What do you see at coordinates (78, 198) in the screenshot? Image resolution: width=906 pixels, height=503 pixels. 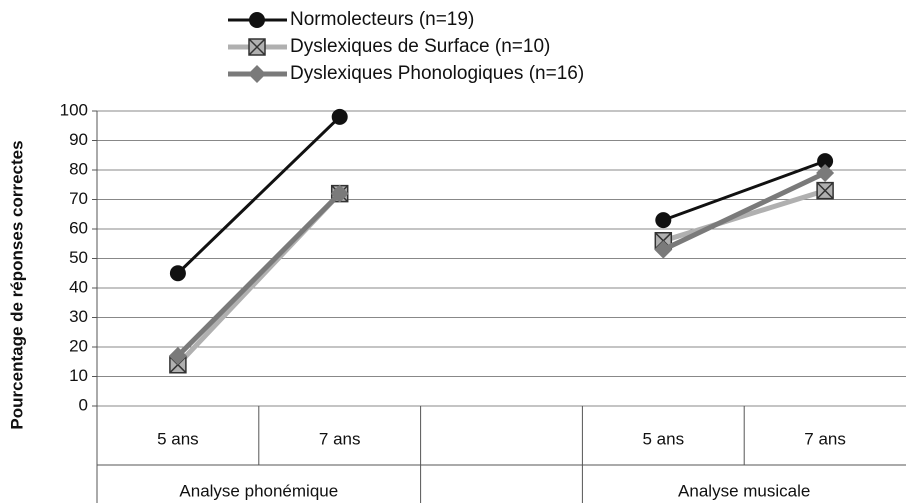 I see `y-tick-label: 70` at bounding box center [78, 198].